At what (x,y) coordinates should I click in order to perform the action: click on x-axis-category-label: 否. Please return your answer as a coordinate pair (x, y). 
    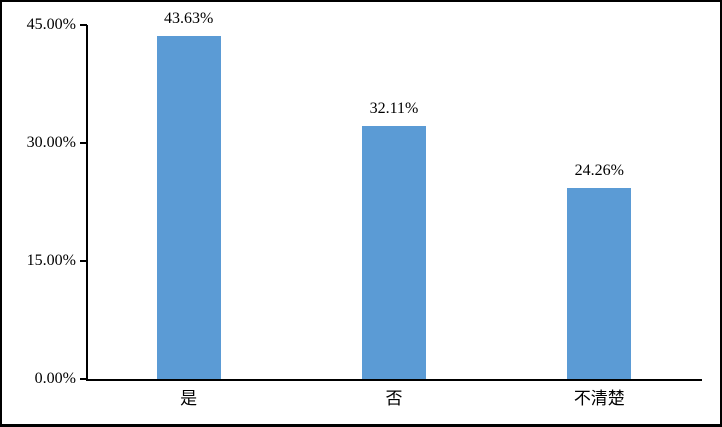
    Looking at the image, I should click on (394, 398).